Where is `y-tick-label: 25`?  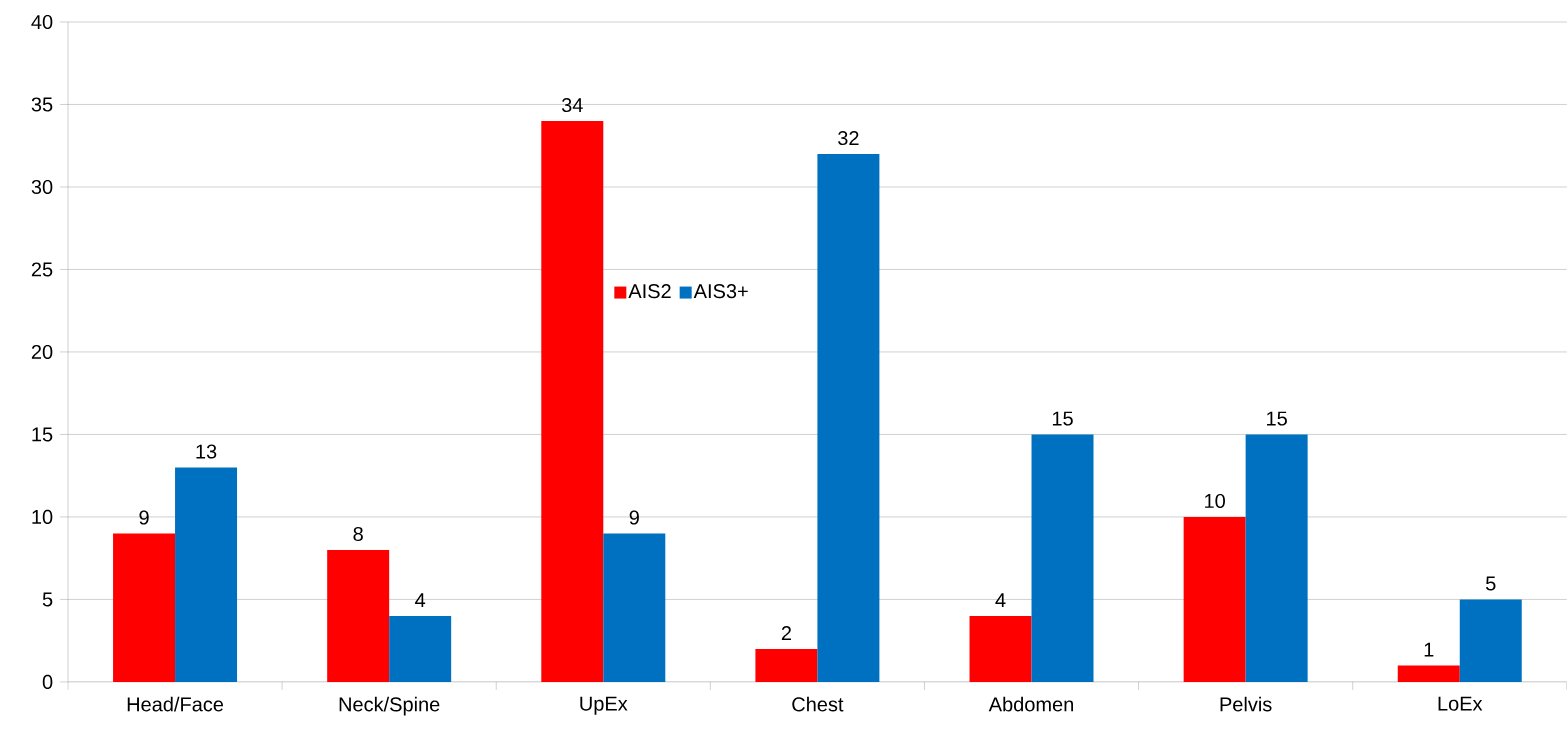
y-tick-label: 25 is located at coordinates (42, 269).